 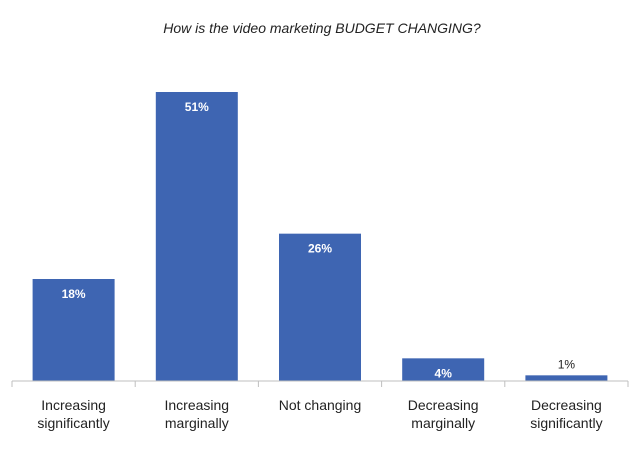 What do you see at coordinates (320, 249) in the screenshot?
I see `data-label: 26%` at bounding box center [320, 249].